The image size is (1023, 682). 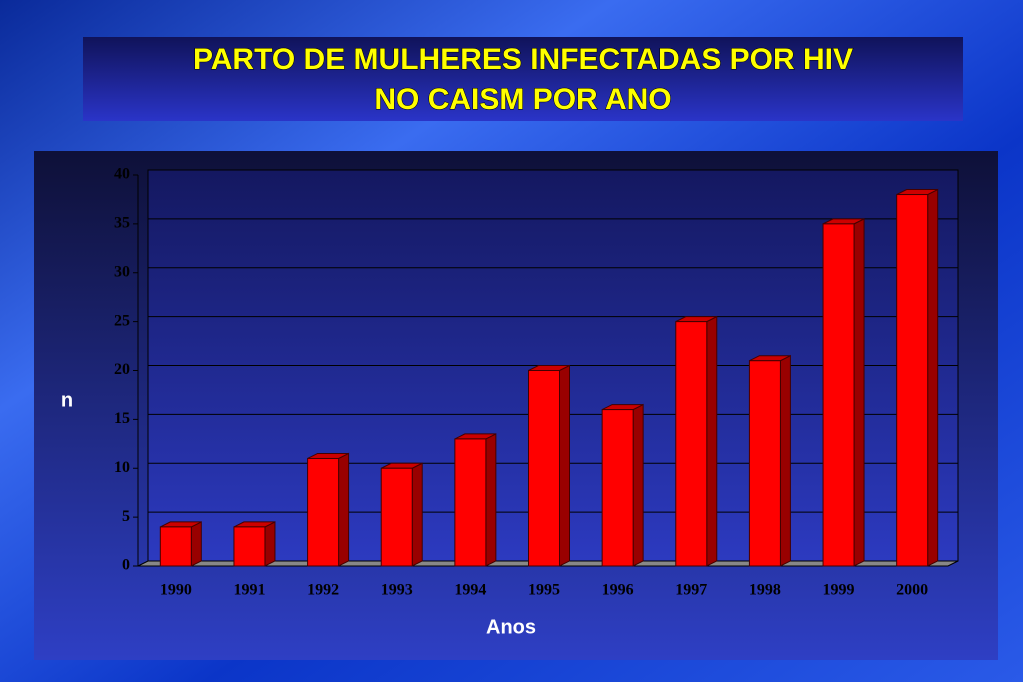 What do you see at coordinates (176, 590) in the screenshot?
I see `x-tick-label: 1990` at bounding box center [176, 590].